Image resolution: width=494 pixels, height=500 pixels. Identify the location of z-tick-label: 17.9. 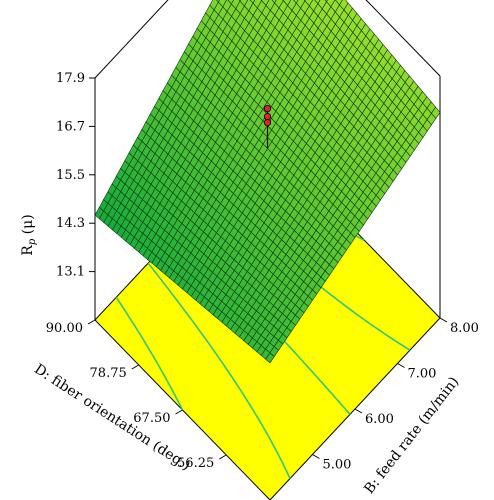
(70, 78).